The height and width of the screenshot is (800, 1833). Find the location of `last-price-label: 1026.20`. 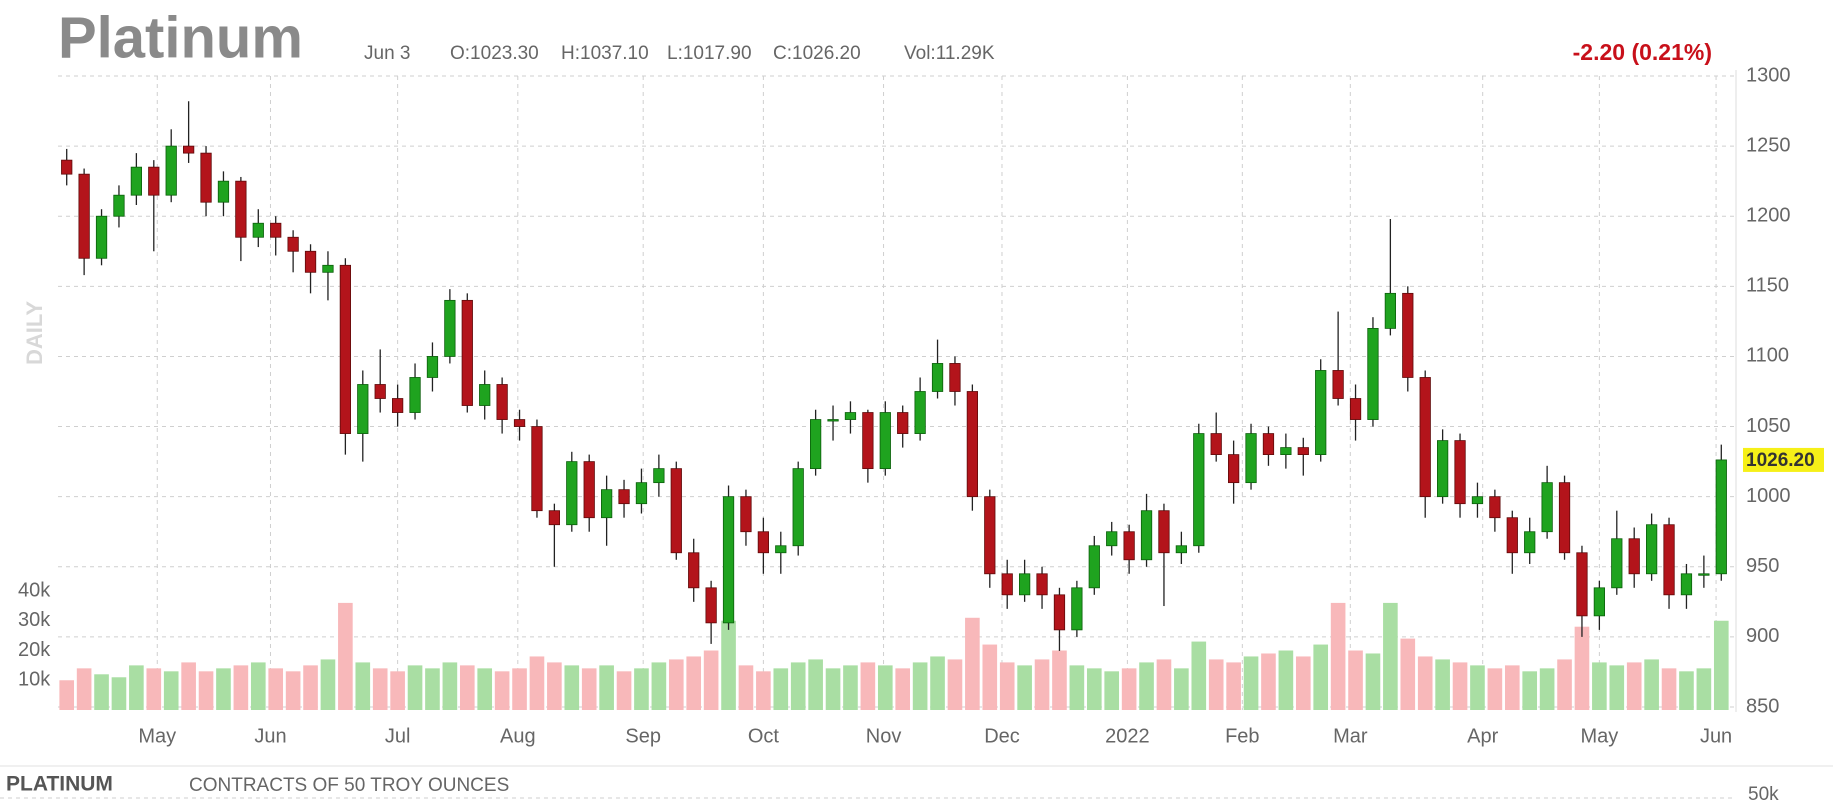

last-price-label: 1026.20 is located at coordinates (1780, 460).